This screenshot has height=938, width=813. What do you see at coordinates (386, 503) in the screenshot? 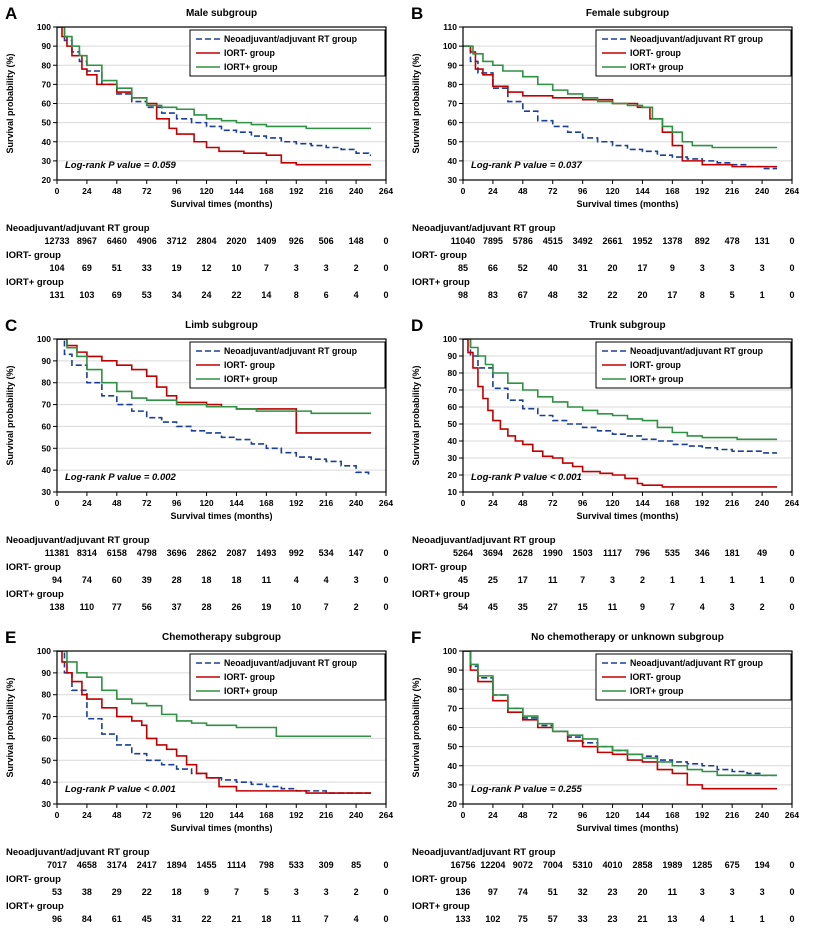
I see `svg-text: 264` at bounding box center [386, 503].